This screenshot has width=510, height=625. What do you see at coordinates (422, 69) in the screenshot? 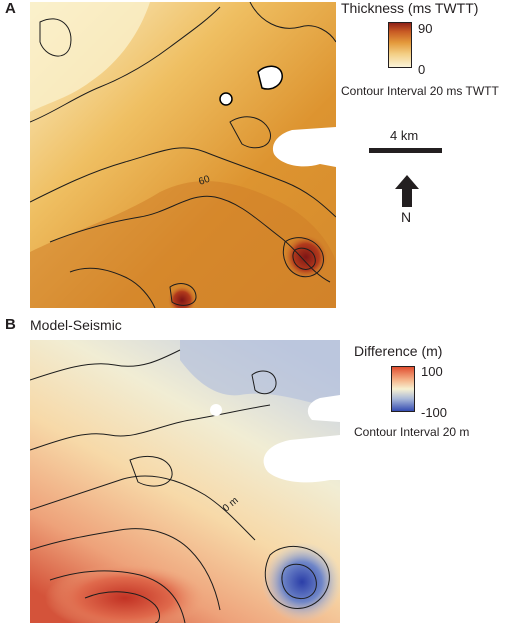
I see `thickness-legend-min: 0` at bounding box center [422, 69].